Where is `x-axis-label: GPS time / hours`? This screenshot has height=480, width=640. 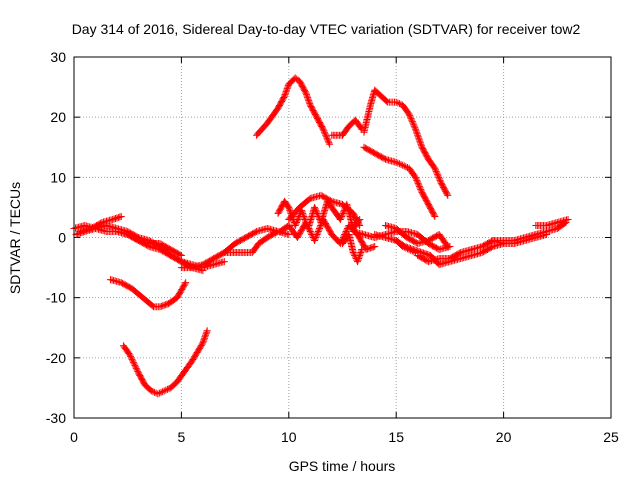
x-axis-label: GPS time / hours is located at coordinates (342, 466).